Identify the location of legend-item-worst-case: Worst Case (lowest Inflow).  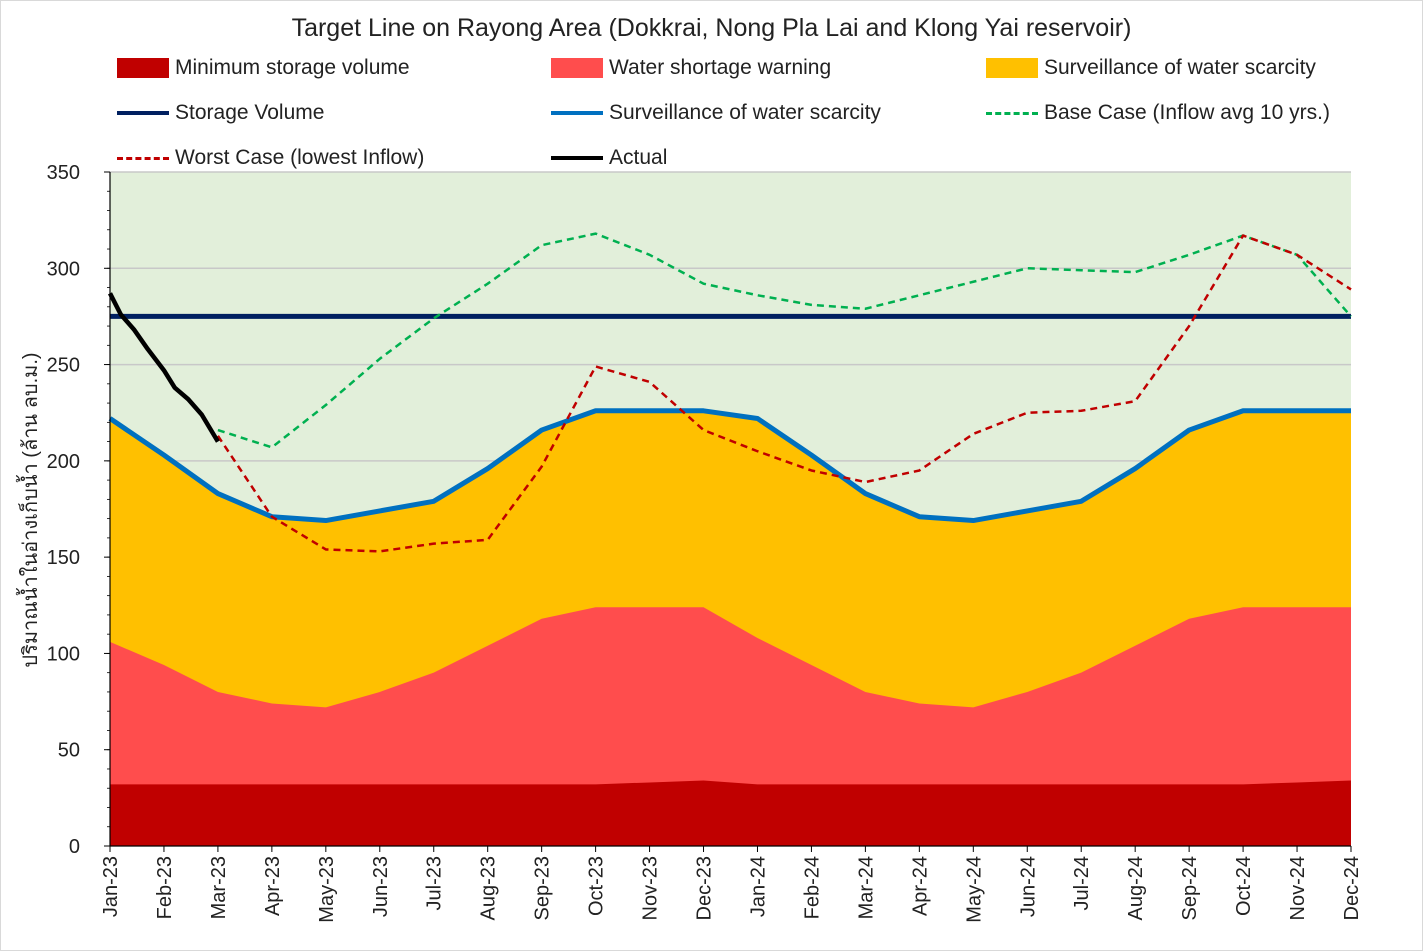
(270, 158).